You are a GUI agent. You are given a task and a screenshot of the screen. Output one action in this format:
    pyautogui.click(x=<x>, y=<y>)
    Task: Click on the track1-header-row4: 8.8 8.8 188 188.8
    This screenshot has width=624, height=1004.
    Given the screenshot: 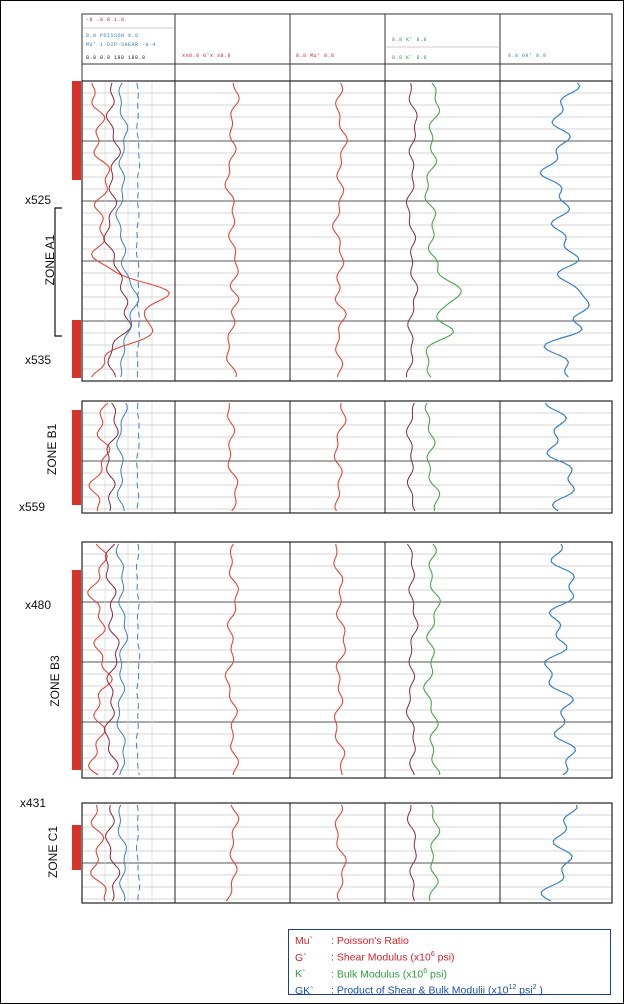 What is the action you would take?
    pyautogui.click(x=116, y=58)
    